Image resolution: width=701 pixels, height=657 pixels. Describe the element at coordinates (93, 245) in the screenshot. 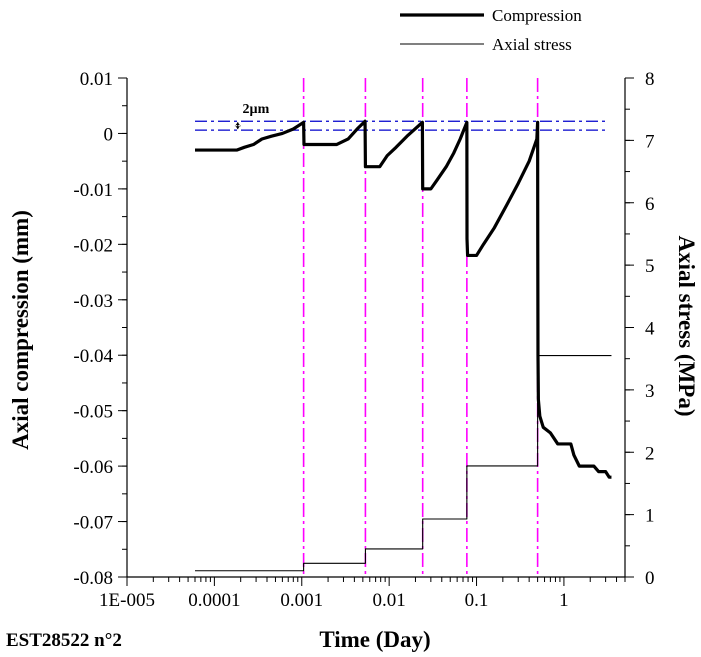

I see `y-left-tick-label: -0.02` at that location.